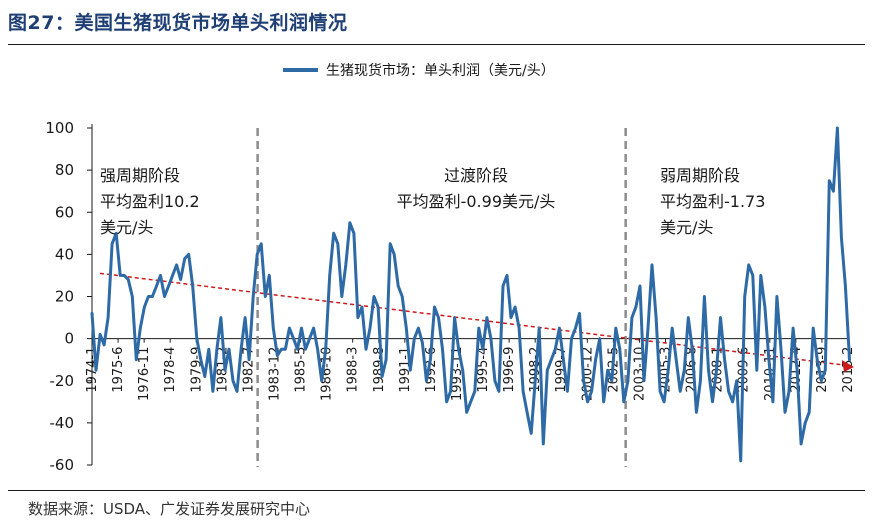 The image size is (881, 531). Describe the element at coordinates (274, 374) in the screenshot. I see `x-tick-label: 1983-12` at that location.